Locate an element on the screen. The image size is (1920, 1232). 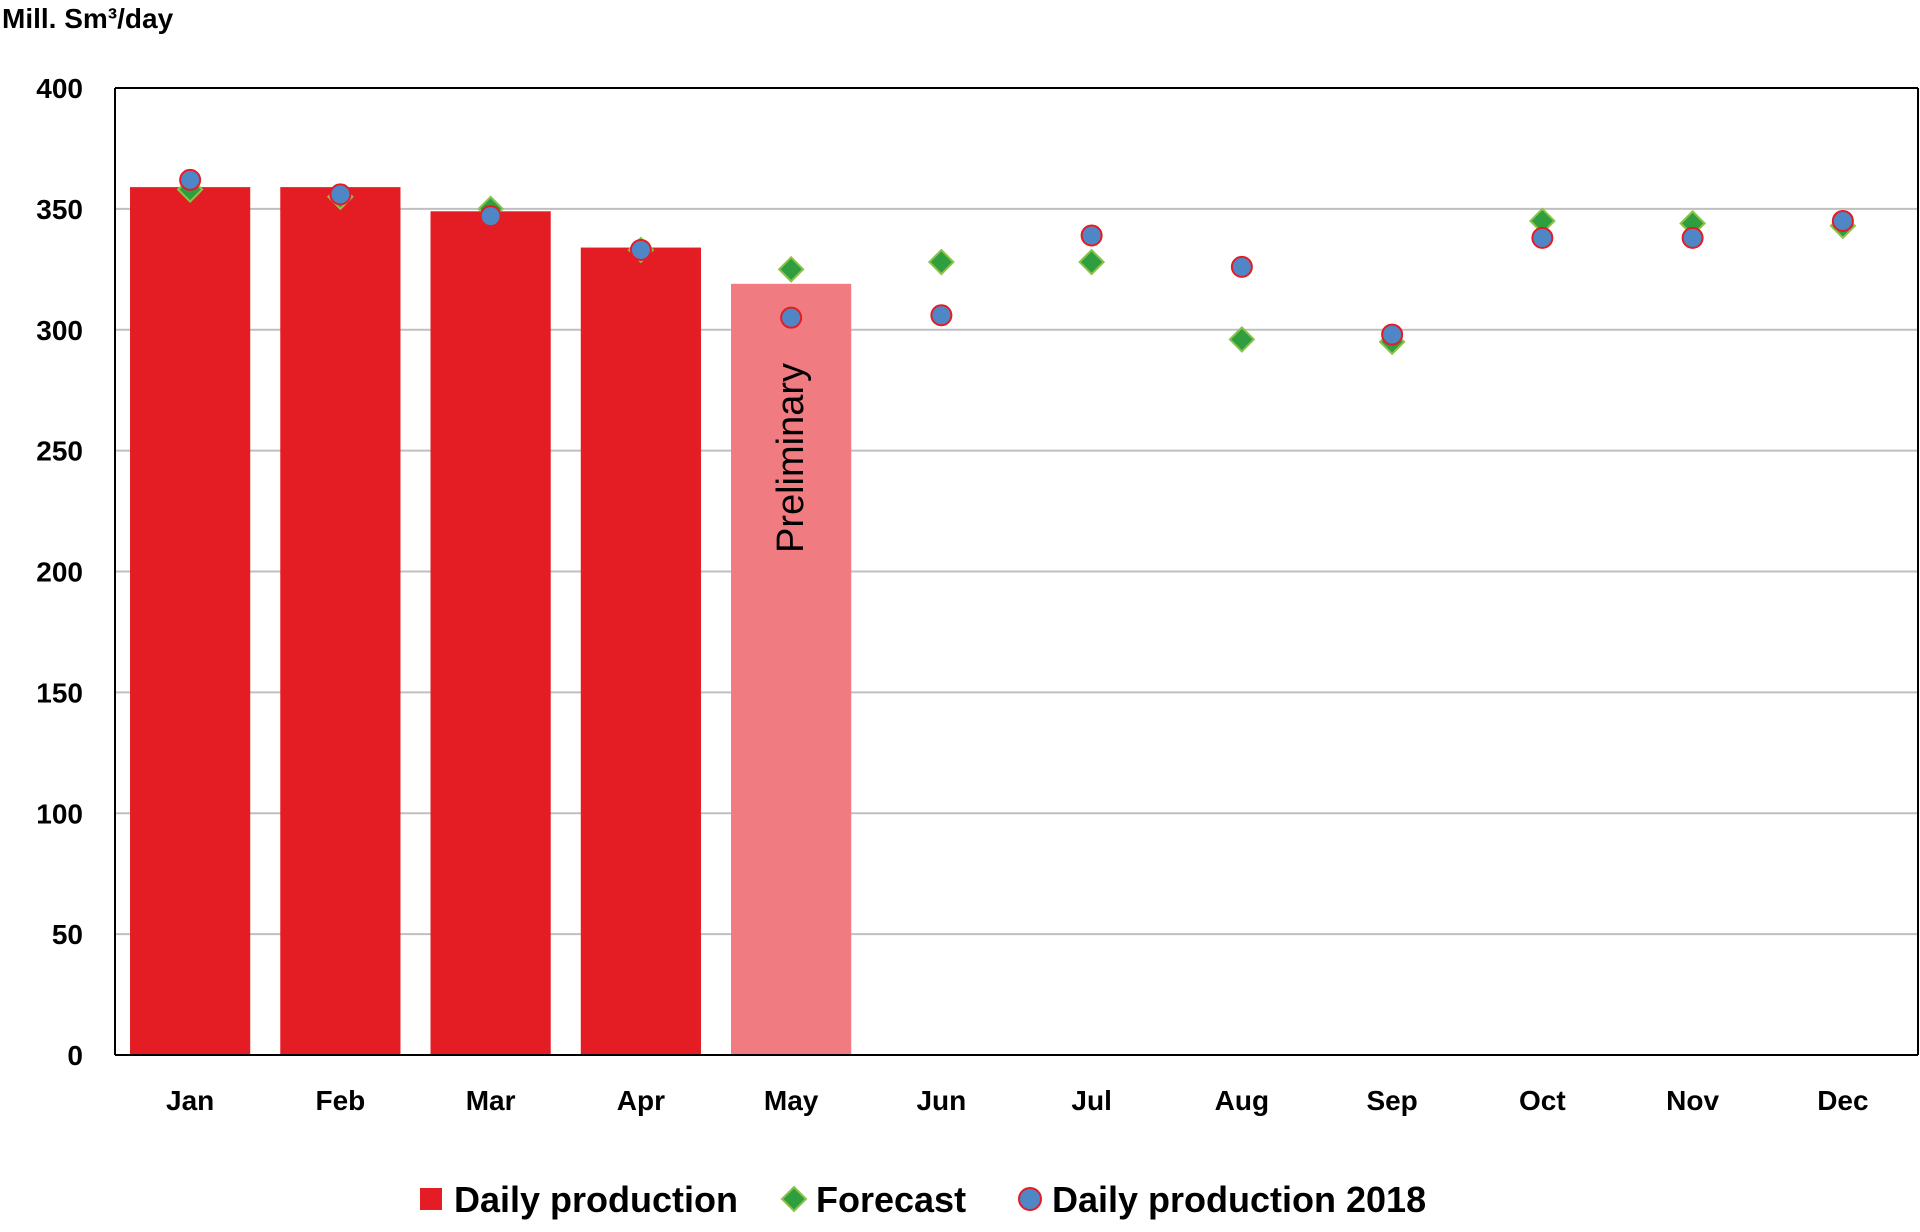
legend-item: Forecast is located at coordinates (873, 1199).